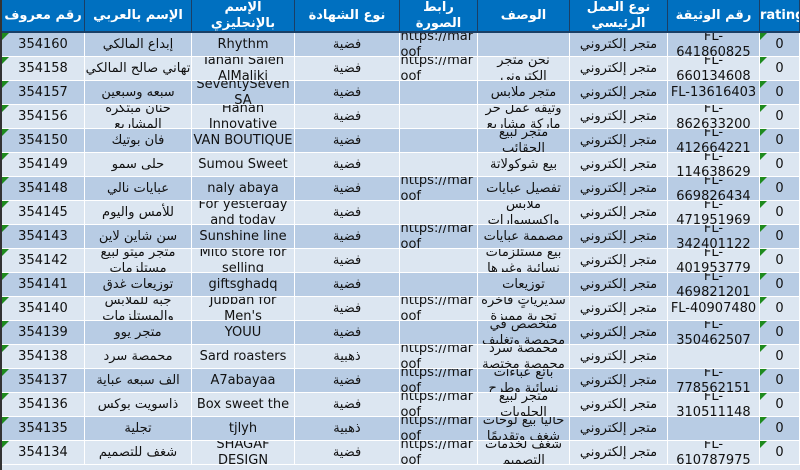  I want to click on cell-maroof-number: 354141, so click(43, 285).